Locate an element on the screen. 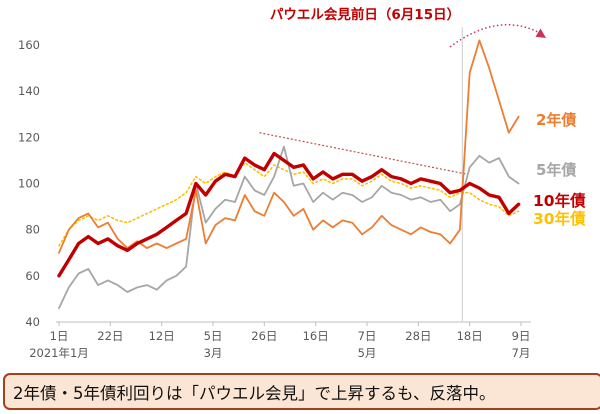 This screenshot has height=414, width=600. event-annotation-title: パウエル会見前日（6月15日） is located at coordinates (365, 15).